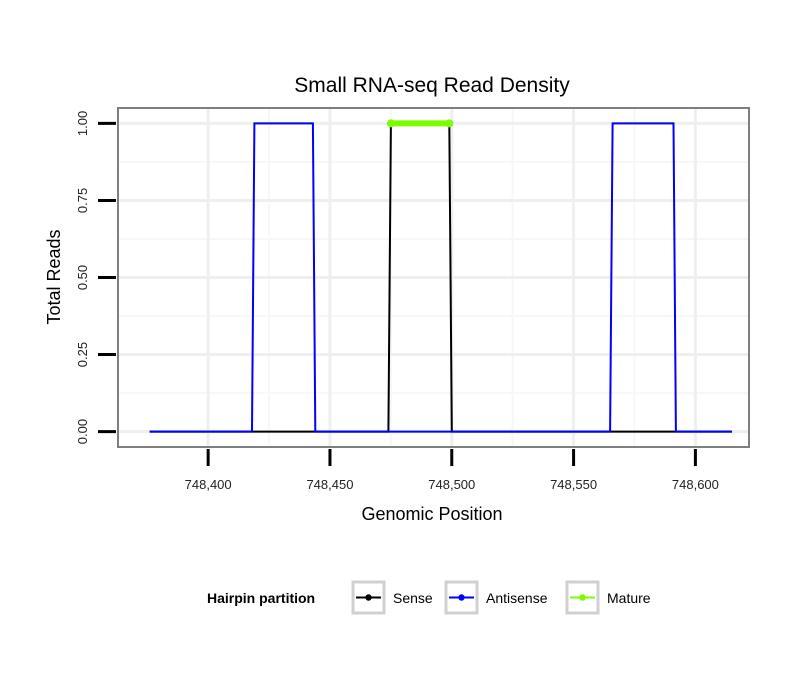  I want to click on legend-label: Mature, so click(629, 598).